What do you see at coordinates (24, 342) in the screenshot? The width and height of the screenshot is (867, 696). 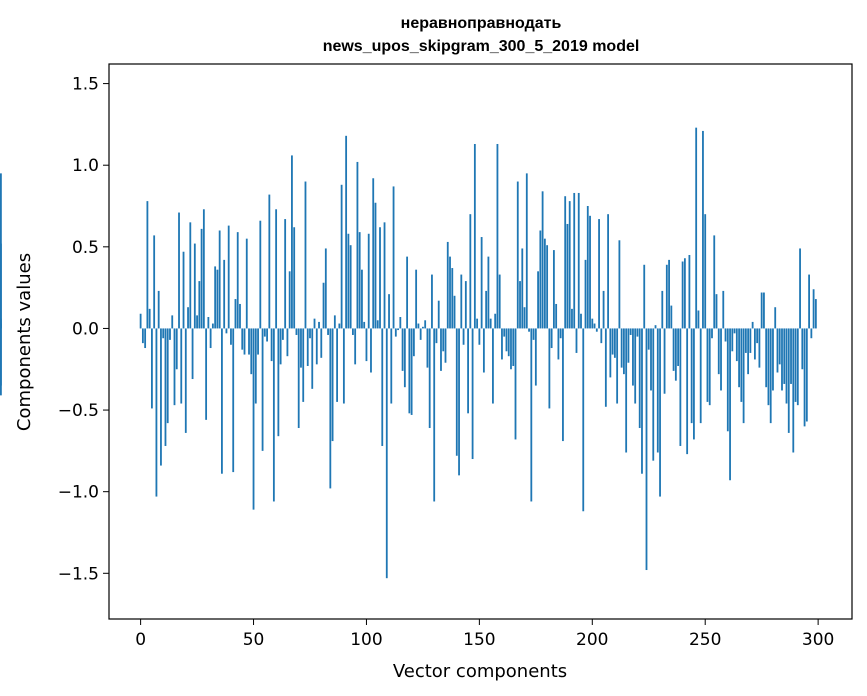 I see `y-axis-label: Components values` at bounding box center [24, 342].